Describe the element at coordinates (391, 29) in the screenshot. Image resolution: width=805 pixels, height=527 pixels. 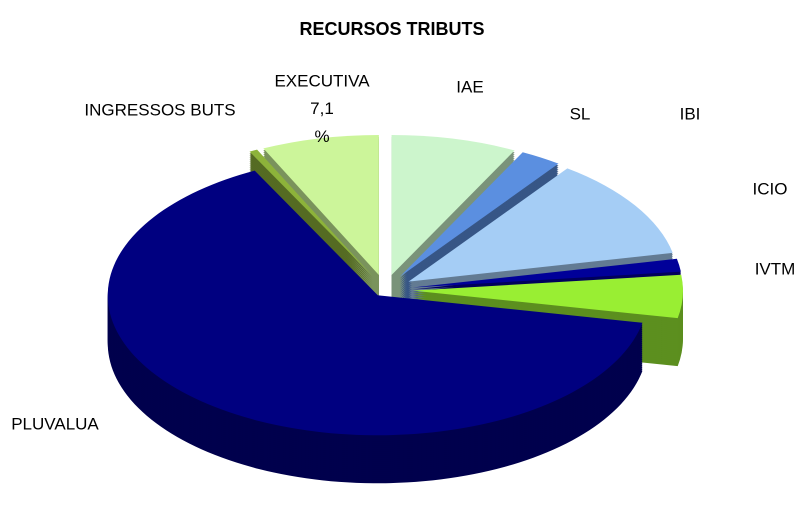
I see `chart-title: RECURSOS TRIBUTS` at that location.